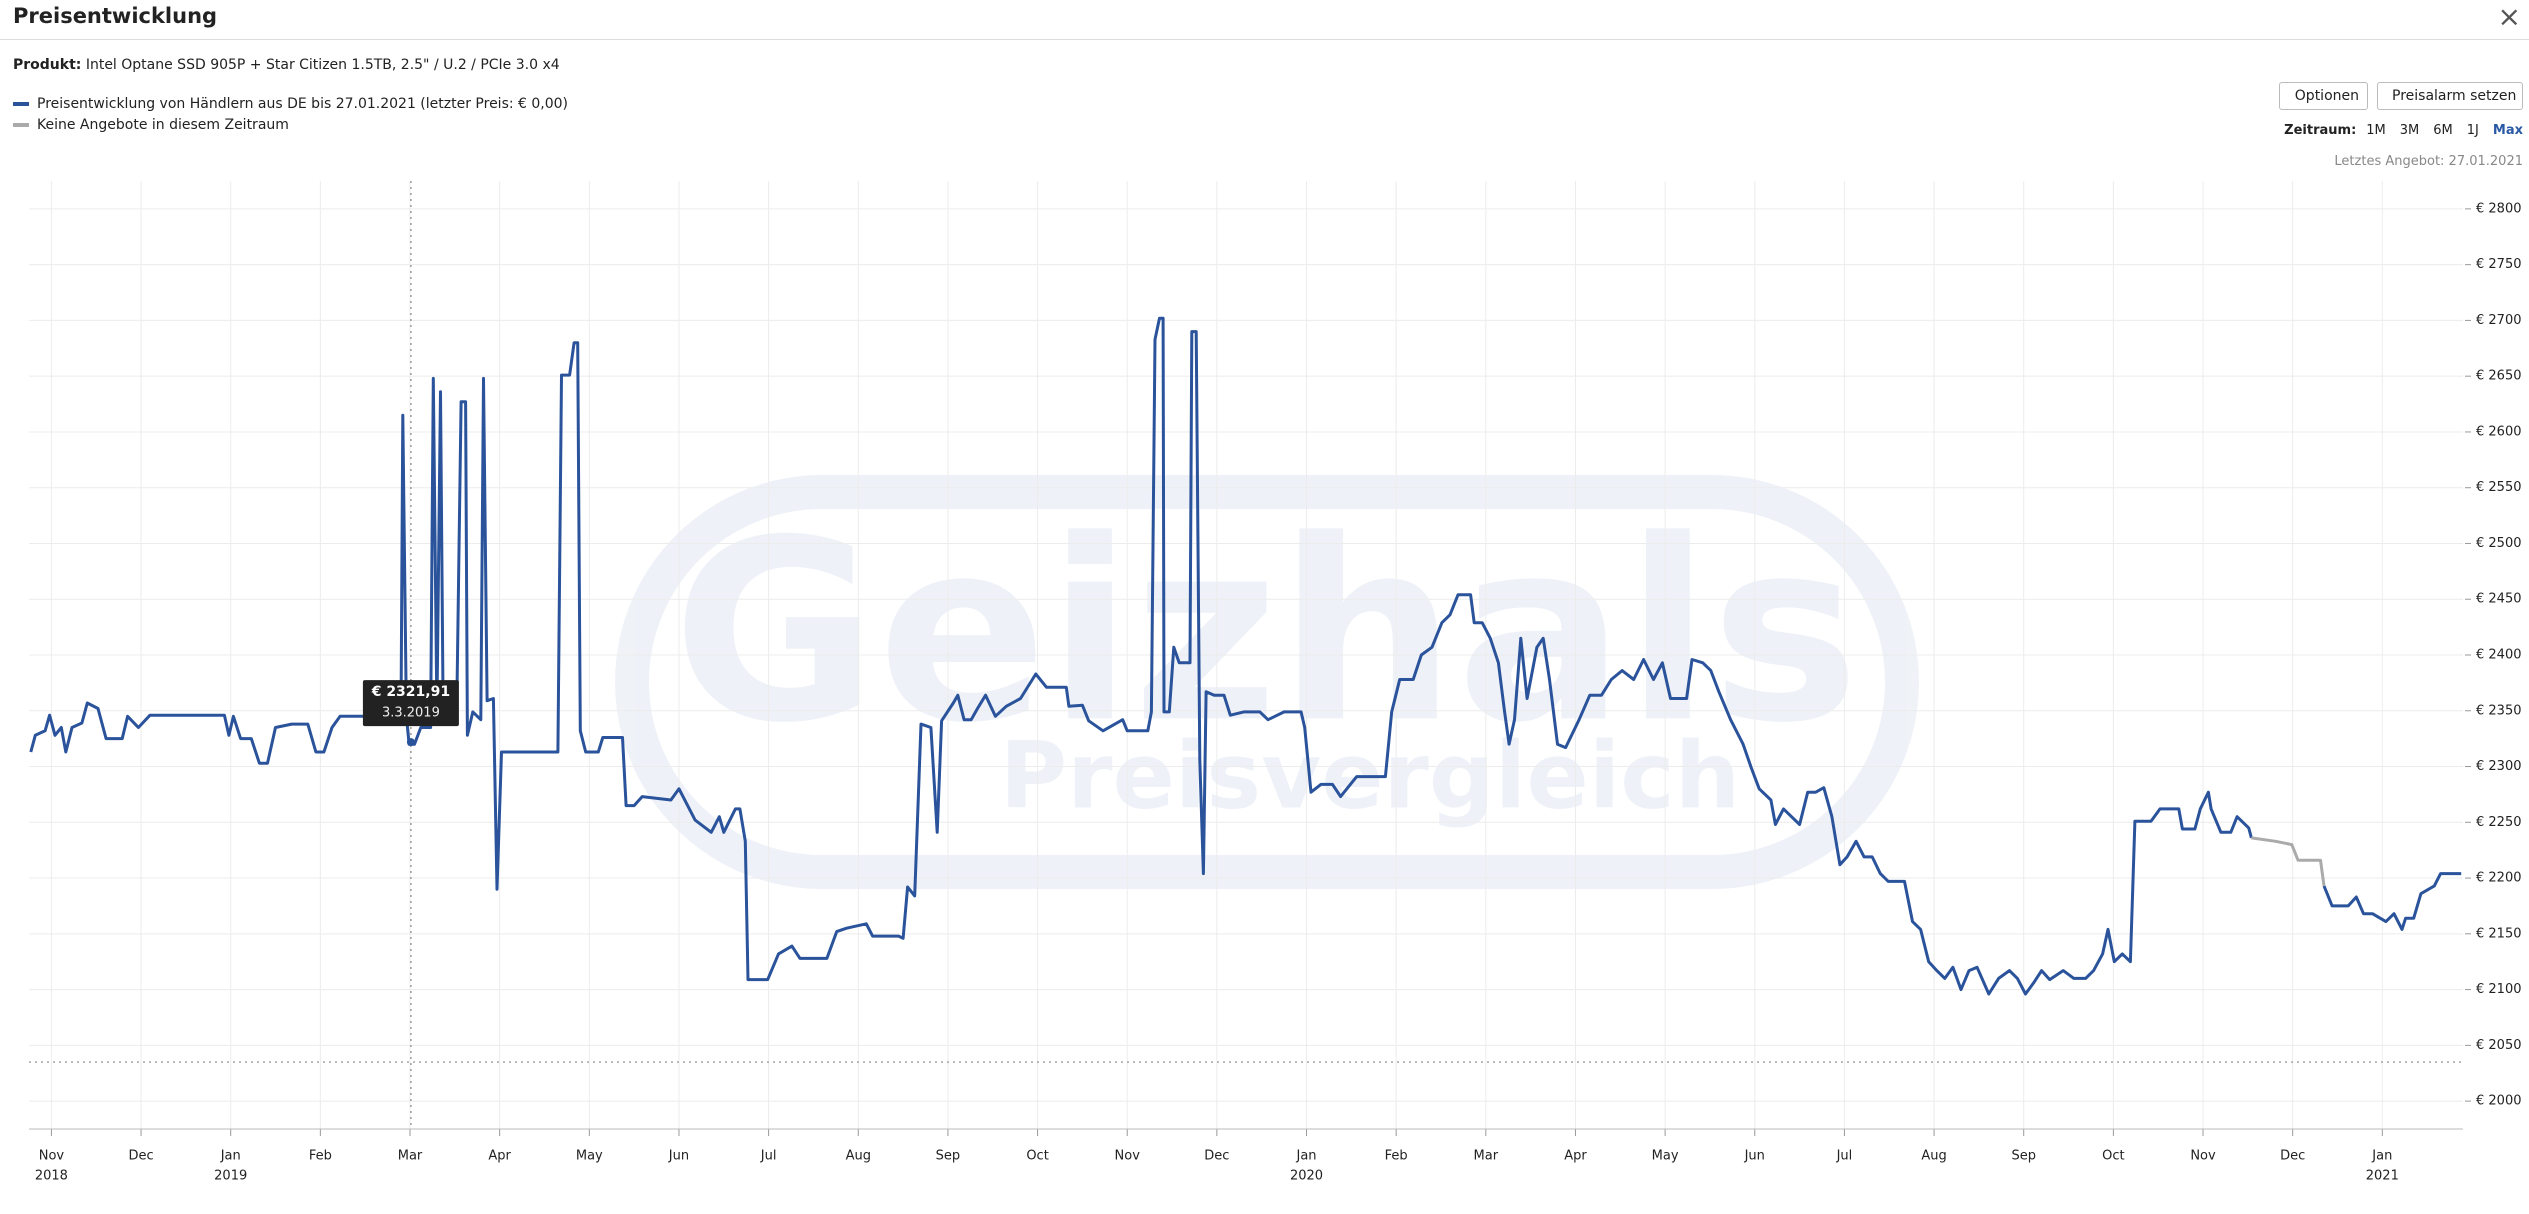 This screenshot has width=2529, height=1214. I want to click on y-tick-label: € 2350, so click(2499, 710).